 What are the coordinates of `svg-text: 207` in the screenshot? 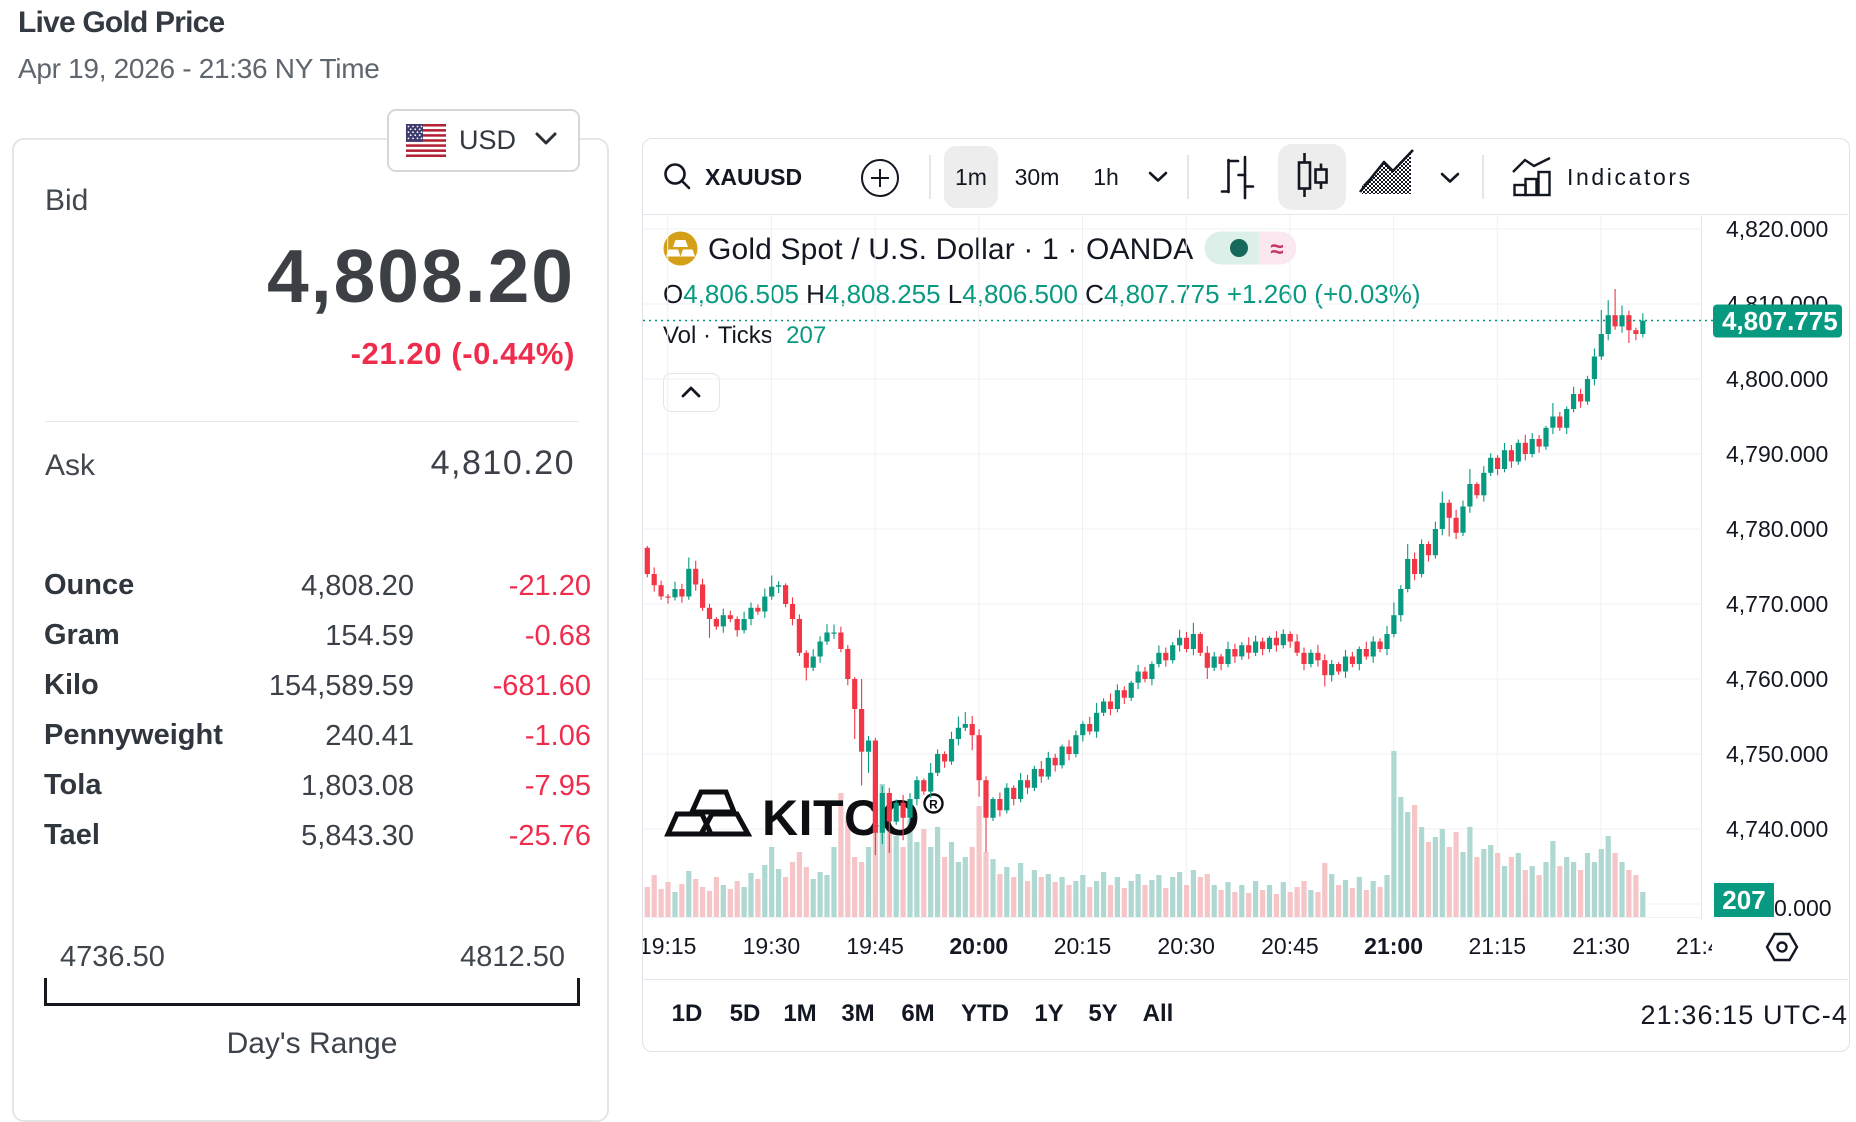 It's located at (1743, 900).